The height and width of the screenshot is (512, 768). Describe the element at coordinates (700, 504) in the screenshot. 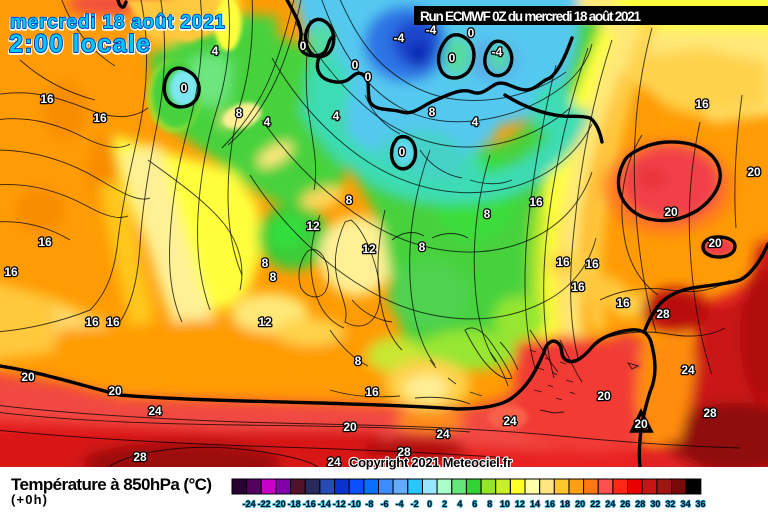

I see `svg-text: 36` at that location.